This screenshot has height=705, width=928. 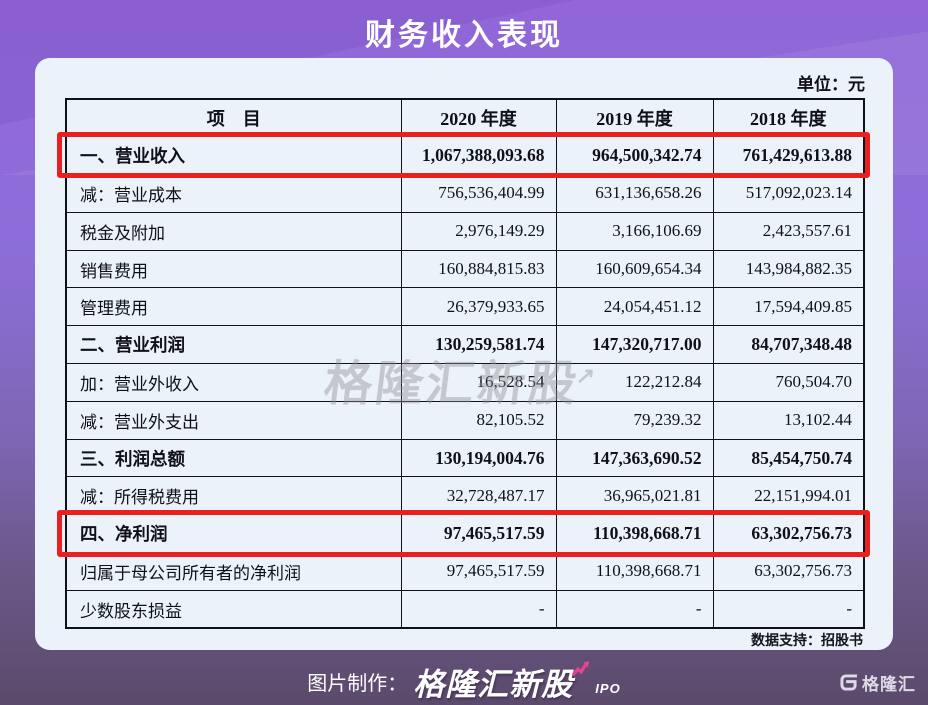 I want to click on table-row: 减：营业外支出 82,105.52 79,239.32 13,102.44, so click(x=465, y=420).